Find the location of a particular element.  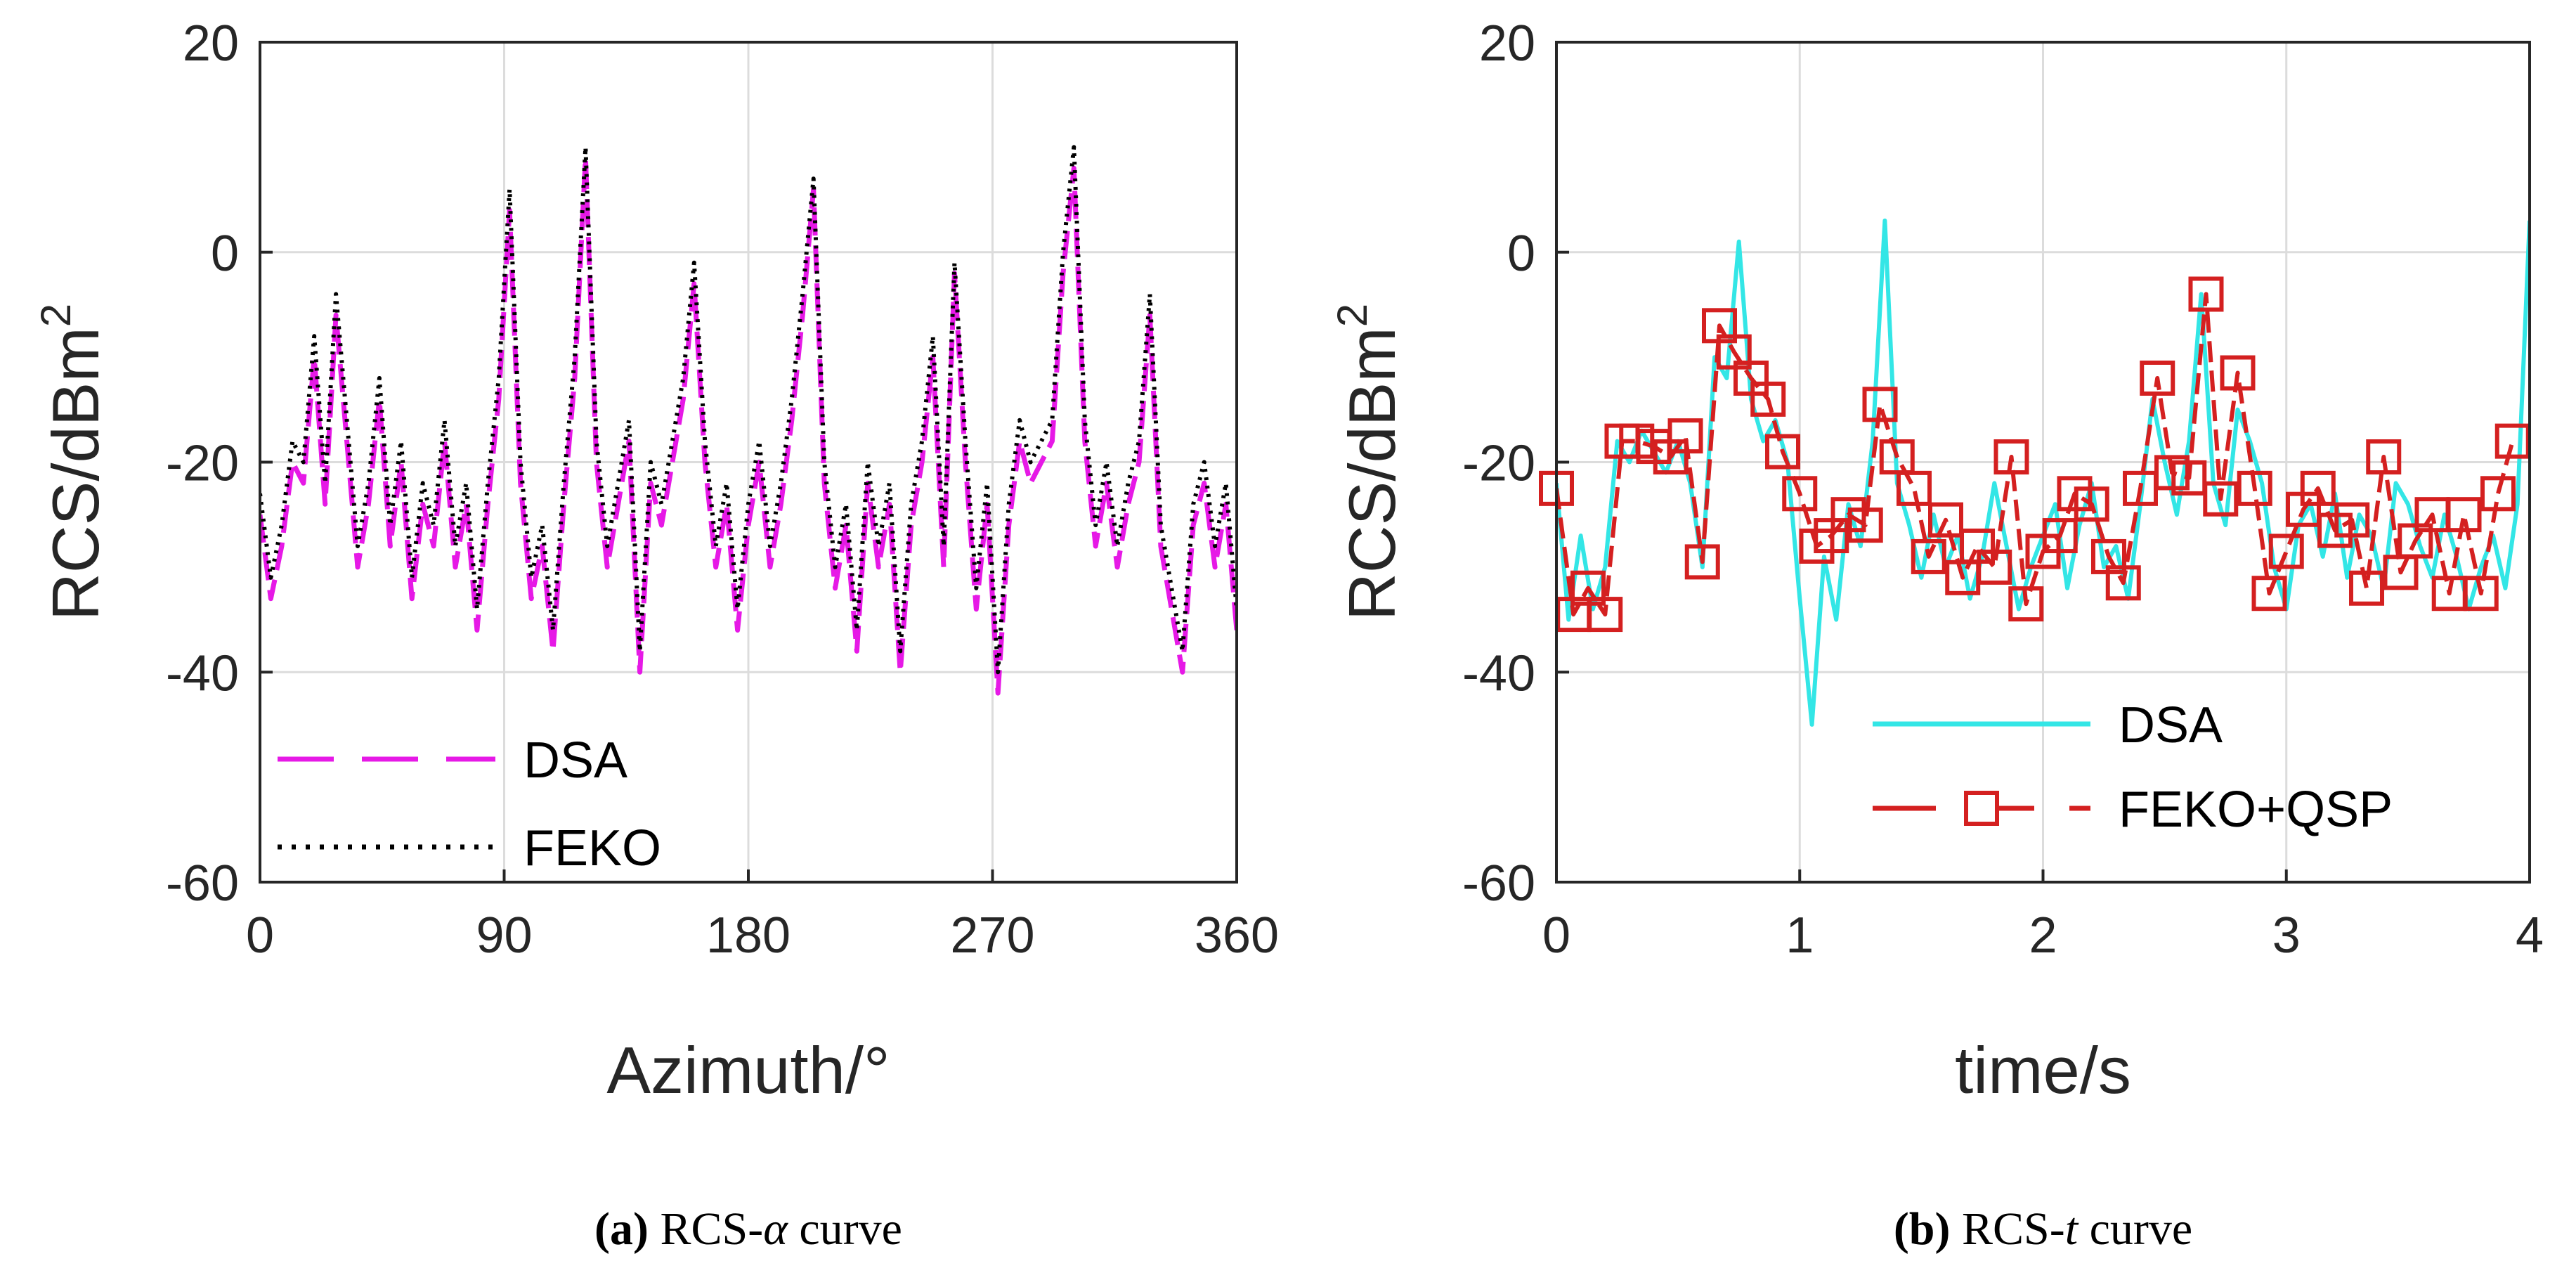

chart-0-ytick-label-0: -60 is located at coordinates (202, 883).